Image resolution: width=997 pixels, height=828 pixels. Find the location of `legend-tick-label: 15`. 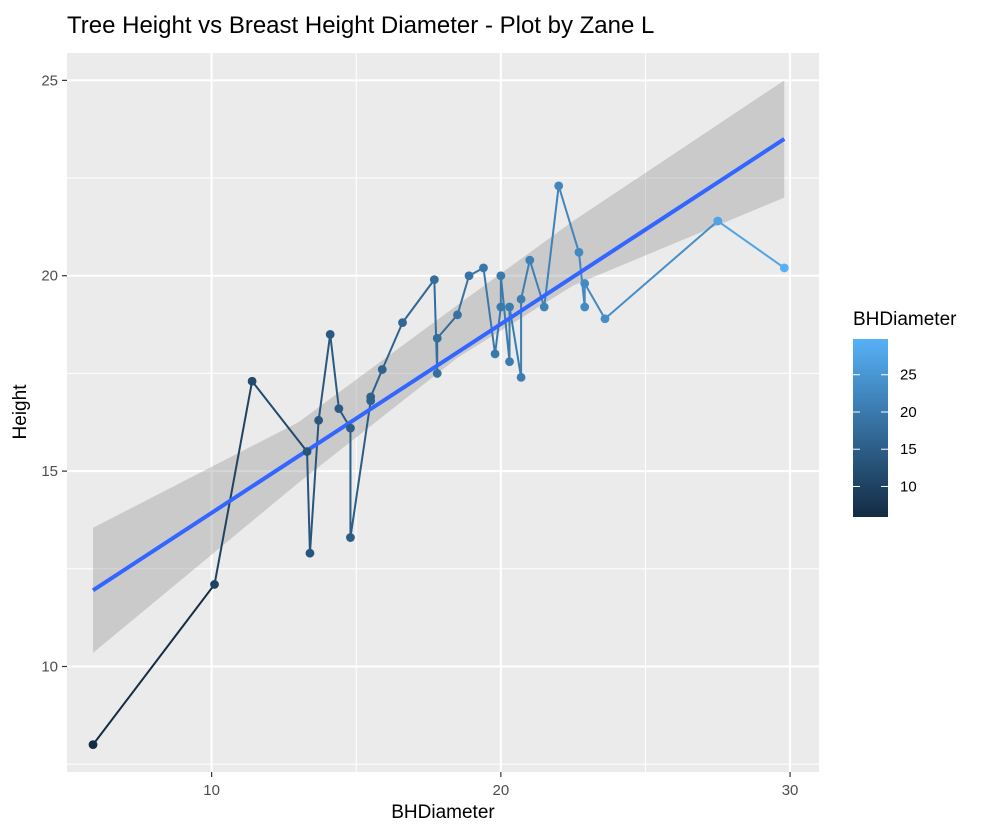

legend-tick-label: 15 is located at coordinates (908, 449).